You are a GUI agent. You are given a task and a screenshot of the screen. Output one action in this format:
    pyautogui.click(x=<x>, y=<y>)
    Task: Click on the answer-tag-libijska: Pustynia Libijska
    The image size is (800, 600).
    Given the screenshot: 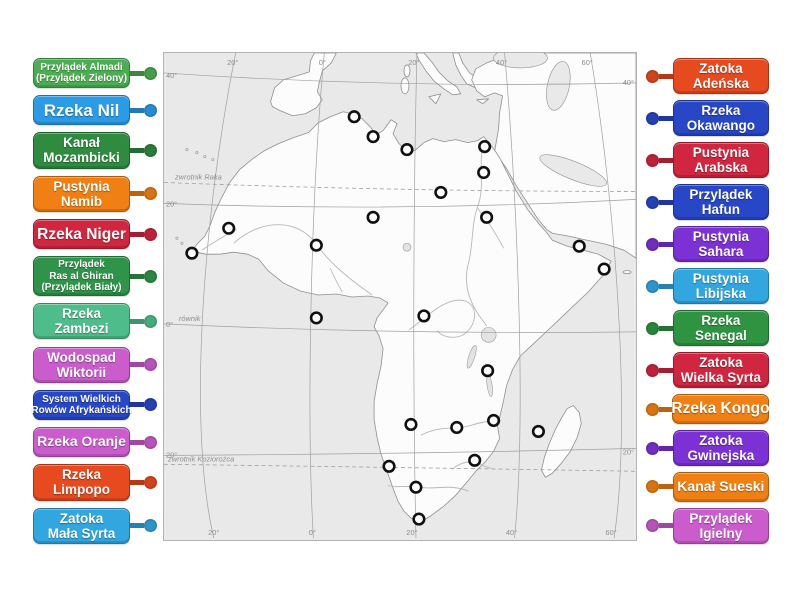 What is the action you would take?
    pyautogui.click(x=720, y=286)
    